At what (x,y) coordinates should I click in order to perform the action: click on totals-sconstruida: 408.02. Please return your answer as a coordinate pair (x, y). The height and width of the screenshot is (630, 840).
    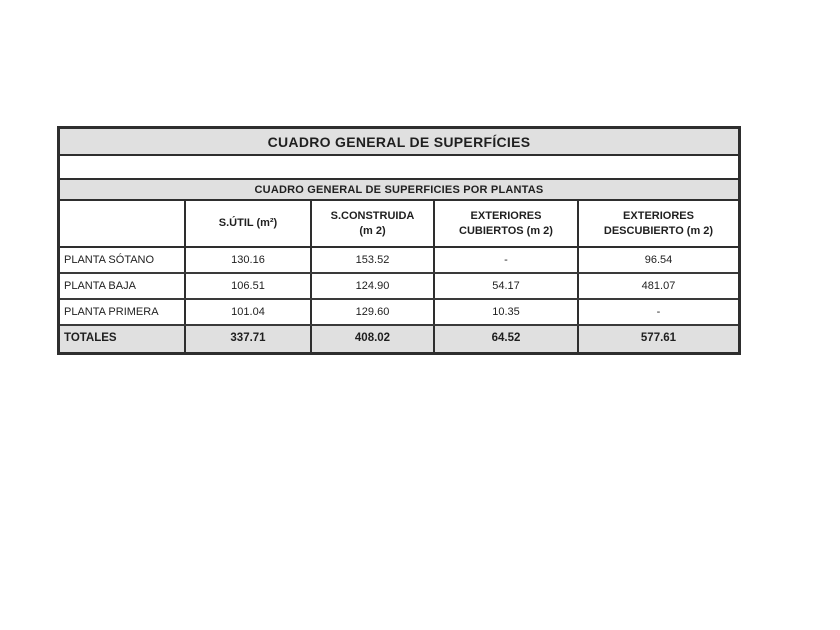
    Looking at the image, I should click on (371, 339).